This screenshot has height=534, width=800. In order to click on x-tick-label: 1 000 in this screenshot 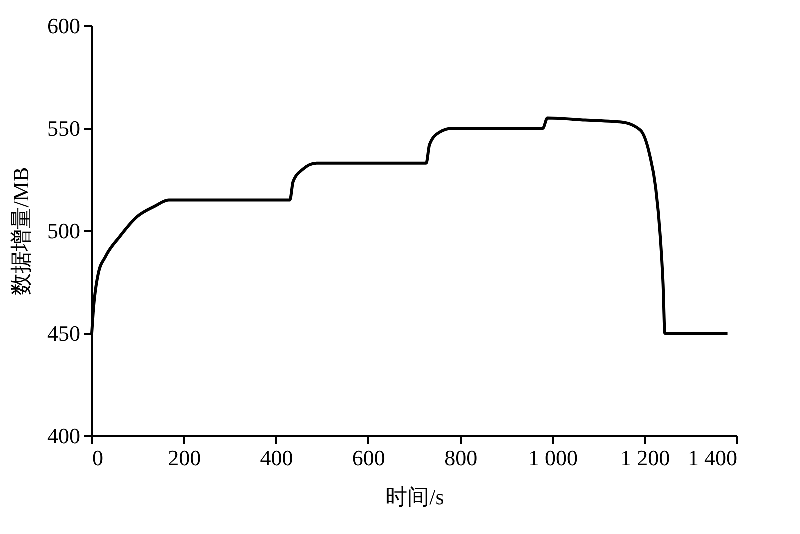, I will do `click(553, 458)`.